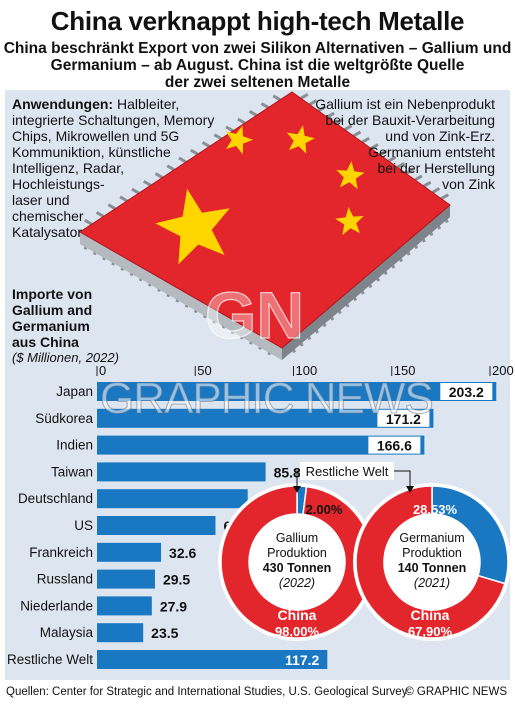 The width and height of the screenshot is (515, 704). What do you see at coordinates (96, 136) in the screenshot?
I see `applications-line: Chips, Mikrowellen und 5G` at bounding box center [96, 136].